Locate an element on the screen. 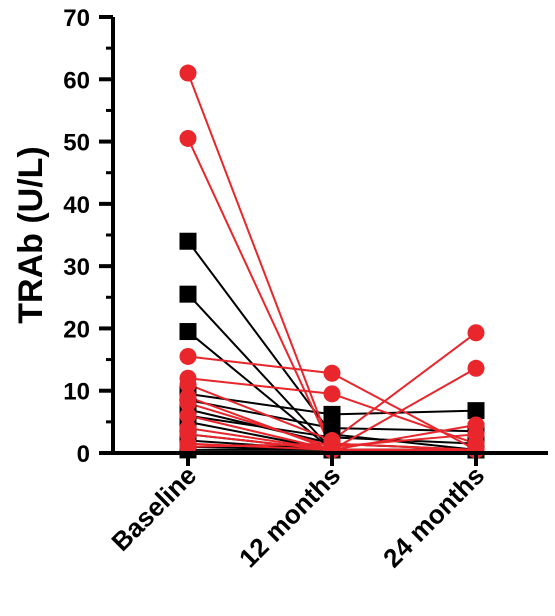  x-category-label: 12 months is located at coordinates (289, 516).